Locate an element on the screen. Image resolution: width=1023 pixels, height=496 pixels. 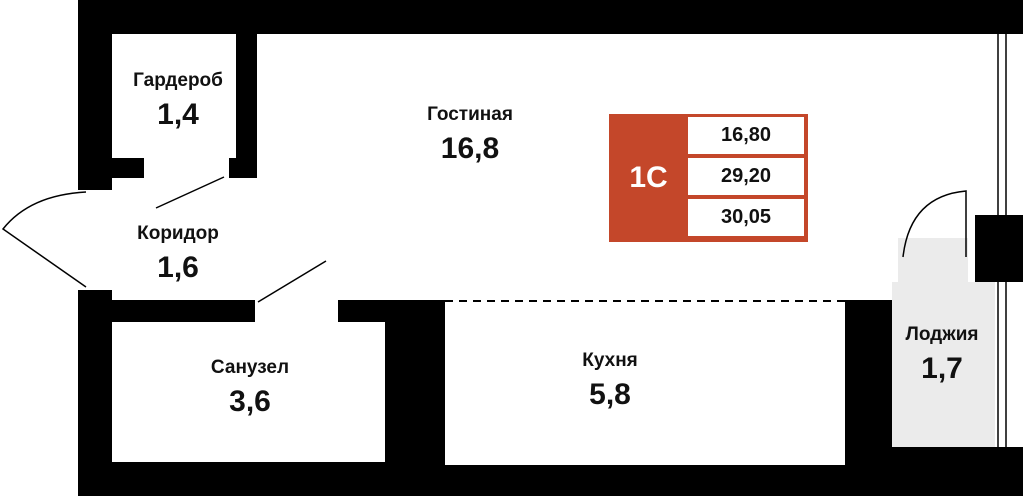
room-name: Гардероб is located at coordinates (178, 80).